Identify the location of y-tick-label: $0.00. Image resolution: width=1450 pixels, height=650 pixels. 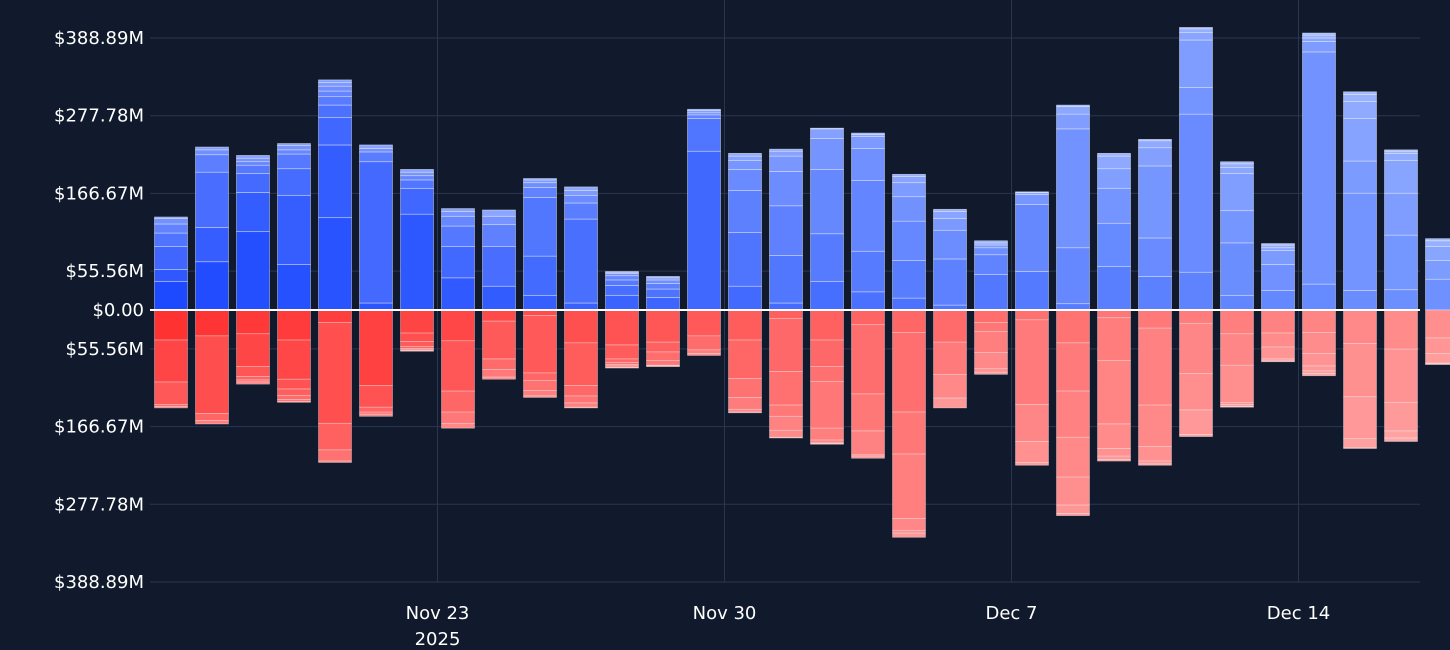
(118, 310).